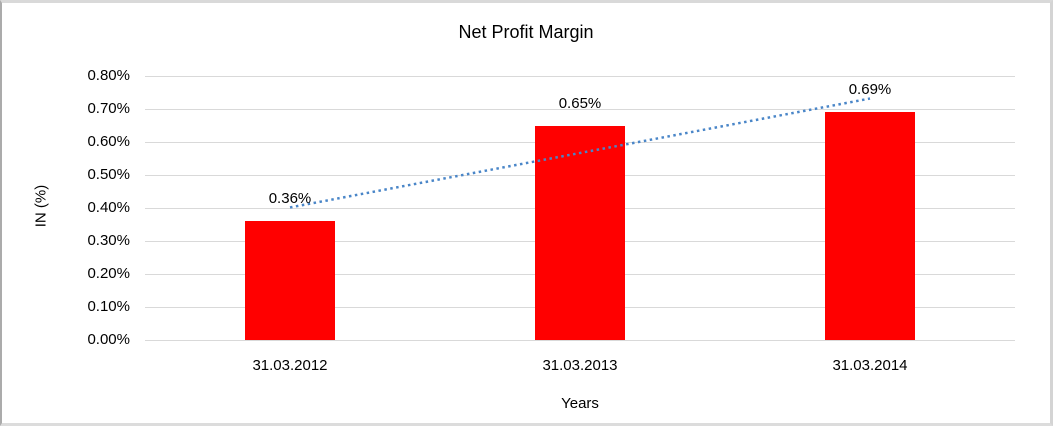 This screenshot has height=426, width=1053. Describe the element at coordinates (580, 403) in the screenshot. I see `x-axis-title: Years` at that location.